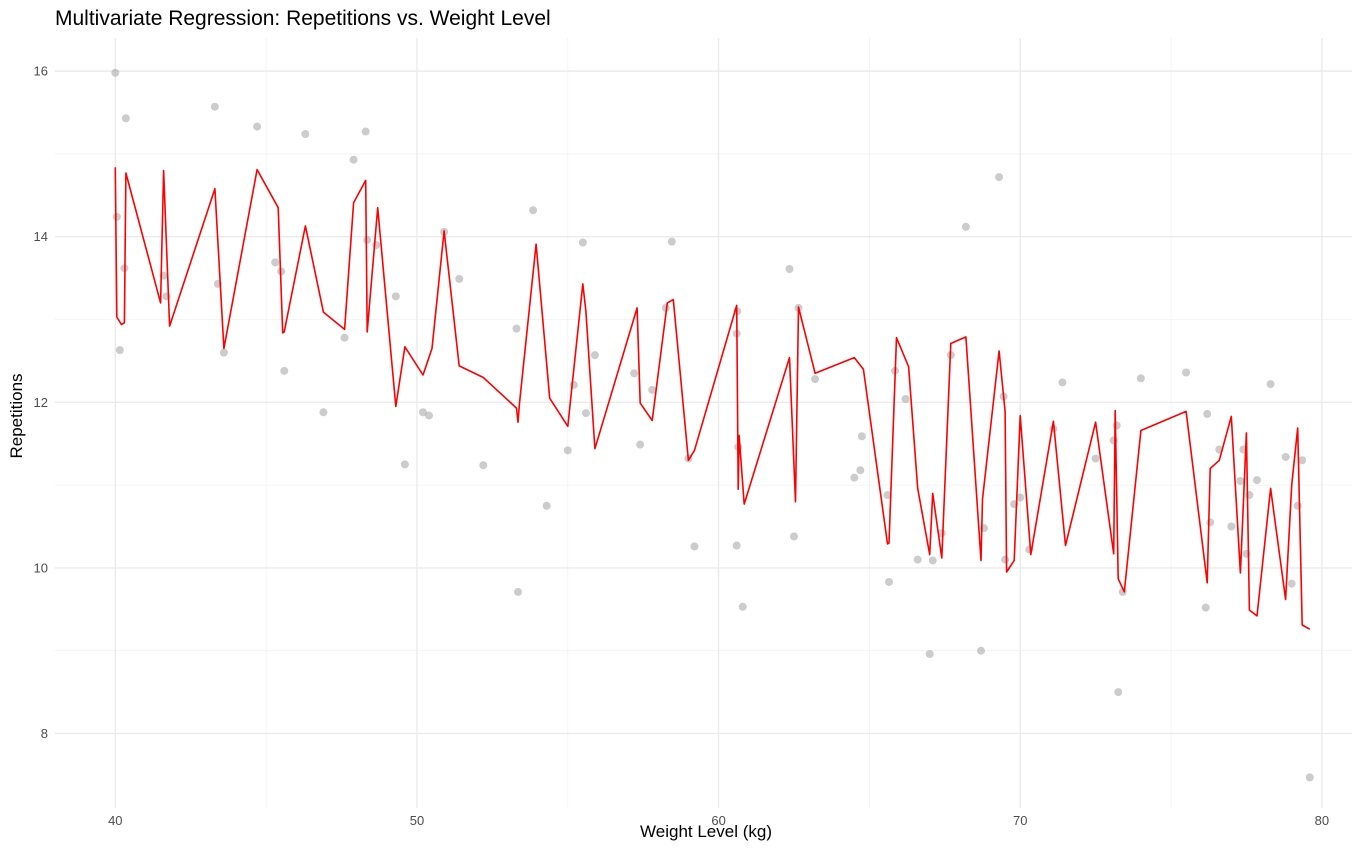 This screenshot has width=1365, height=848. I want to click on y-tick-label: 16, so click(41, 71).